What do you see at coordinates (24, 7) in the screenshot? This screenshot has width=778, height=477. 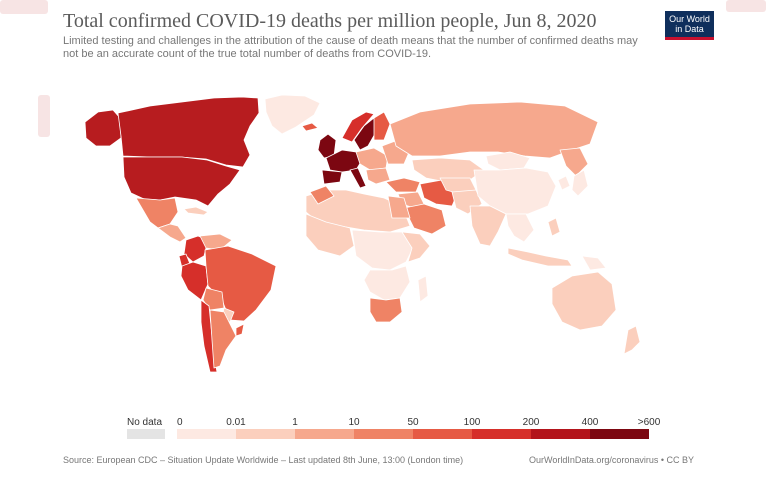 I see `edge-artifact-top-left` at bounding box center [24, 7].